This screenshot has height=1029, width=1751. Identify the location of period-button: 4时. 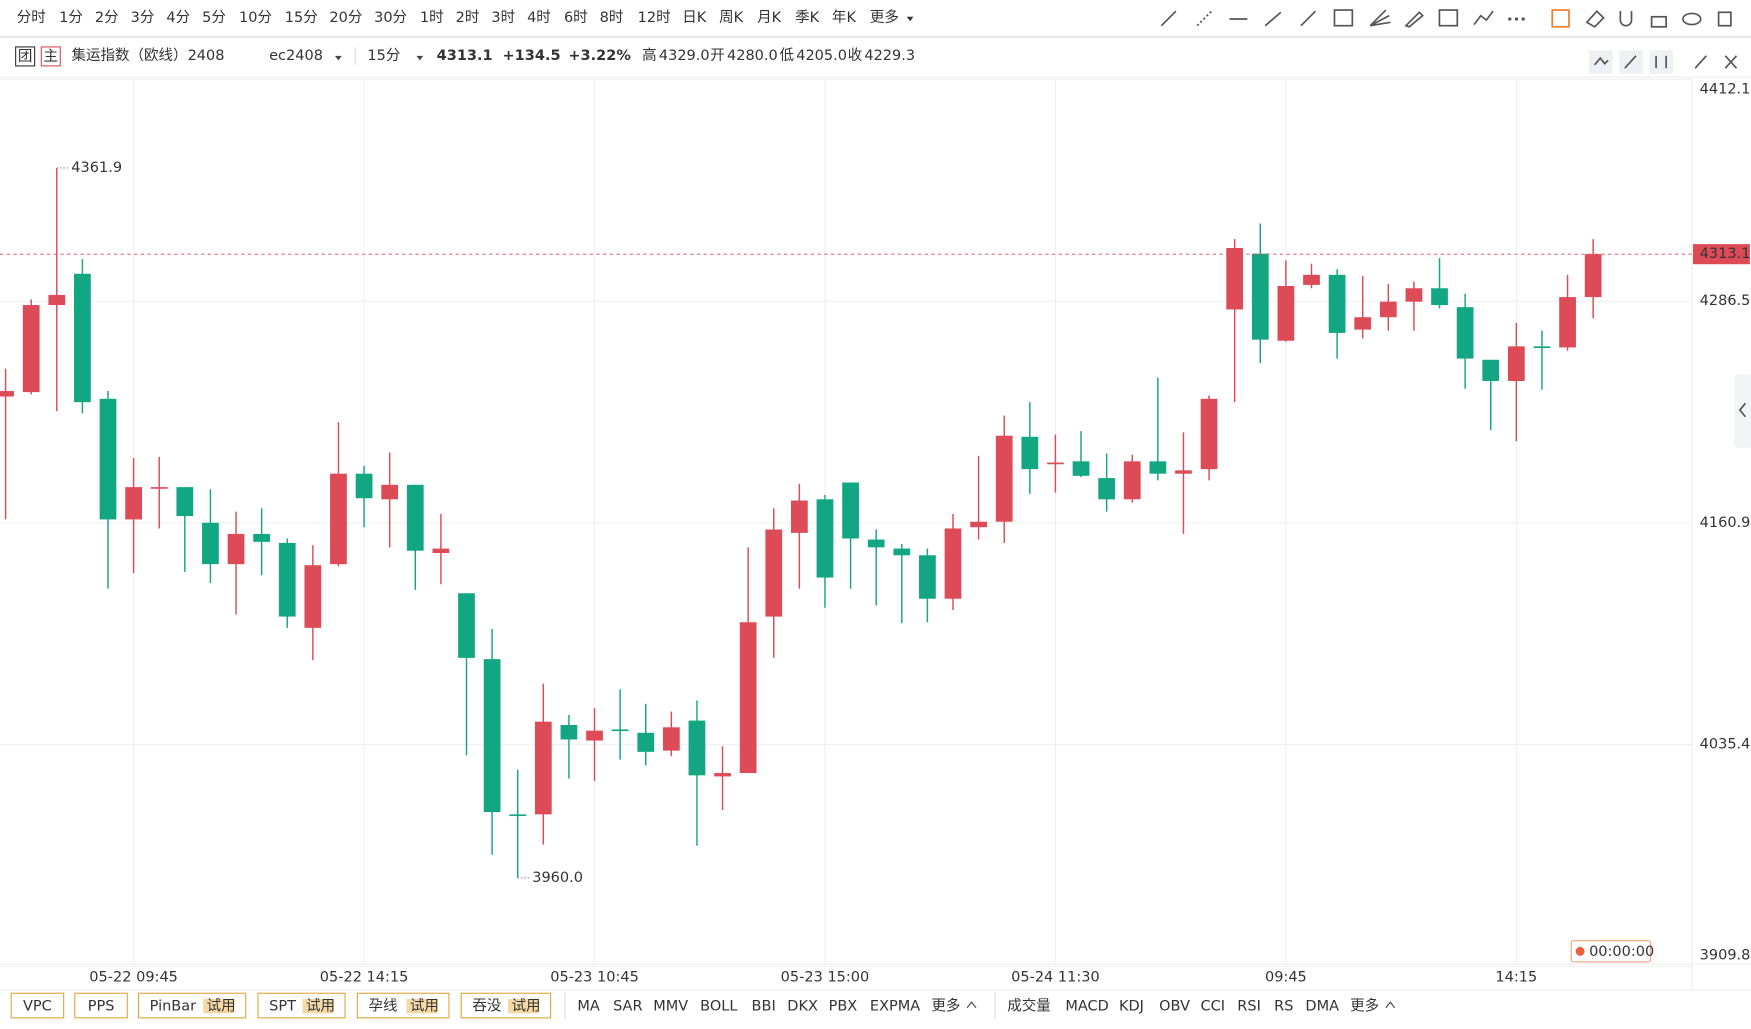
(539, 17).